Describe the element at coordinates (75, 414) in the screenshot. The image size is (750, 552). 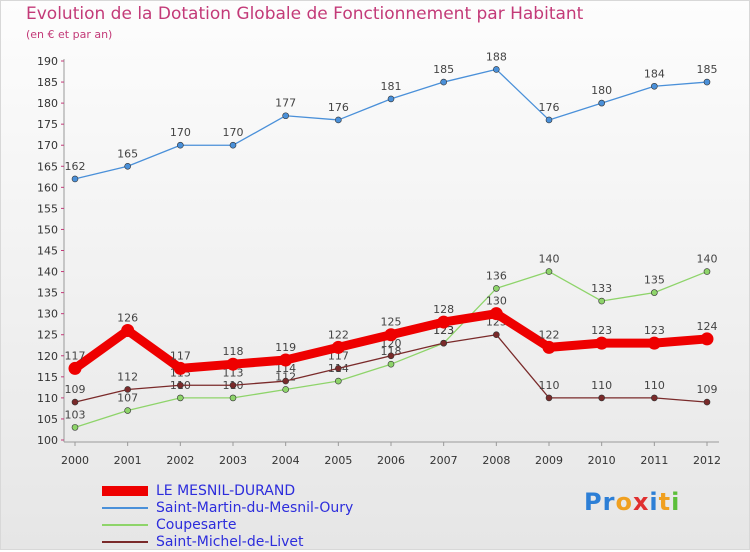
I see `data-label: 103` at that location.